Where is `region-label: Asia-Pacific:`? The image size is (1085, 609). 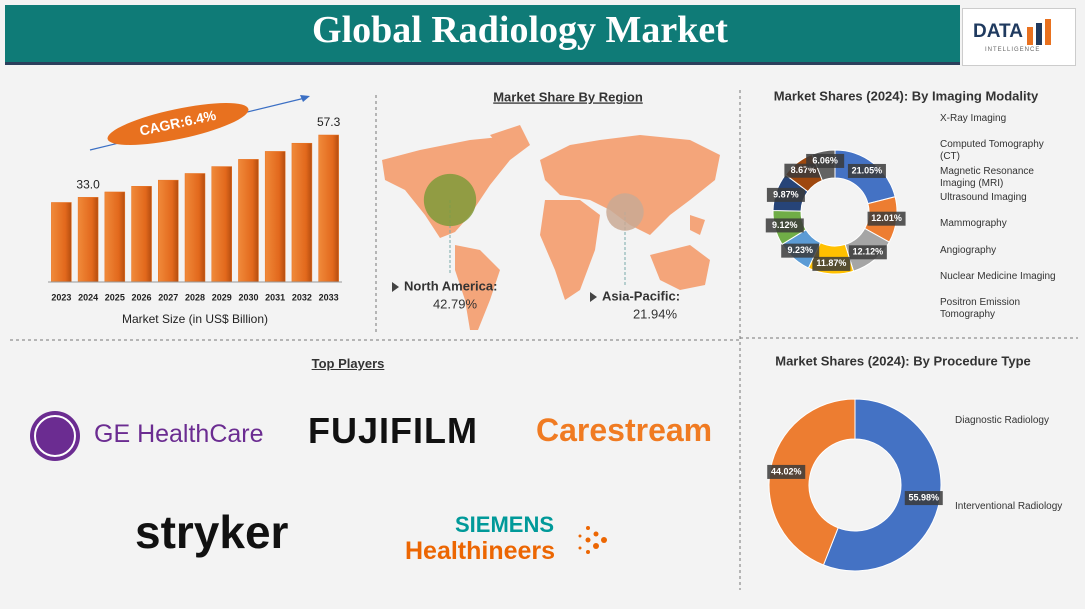
region-label: Asia-Pacific: is located at coordinates (641, 295).